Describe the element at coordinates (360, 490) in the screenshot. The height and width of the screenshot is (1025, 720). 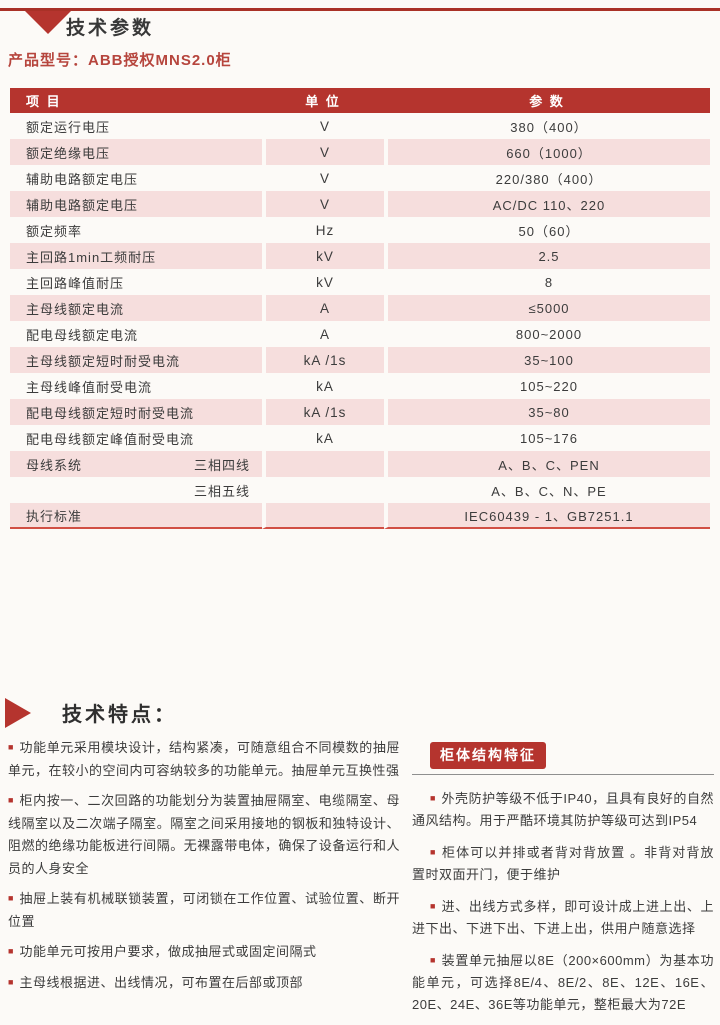
I see `table-row: 三相五线 A、B、C、N、PE` at that location.